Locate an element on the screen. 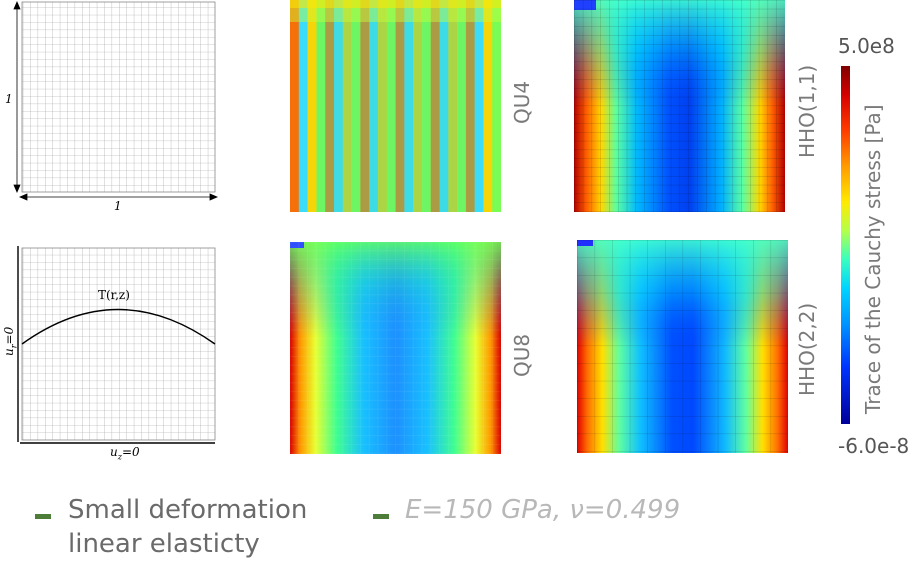 The height and width of the screenshot is (564, 915). horizontal-dimension-label: 1 is located at coordinates (118, 206).